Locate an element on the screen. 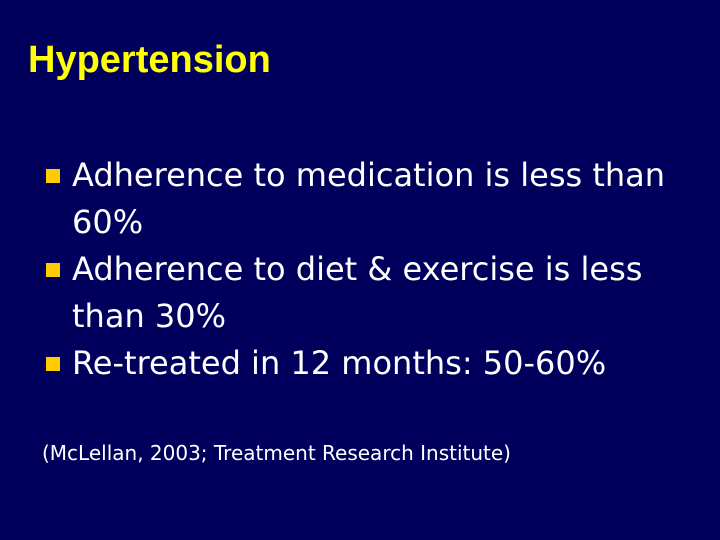 This screenshot has height=540, width=720. bullet-text: Re-treated in 12 months: 50-60% is located at coordinates (339, 363).